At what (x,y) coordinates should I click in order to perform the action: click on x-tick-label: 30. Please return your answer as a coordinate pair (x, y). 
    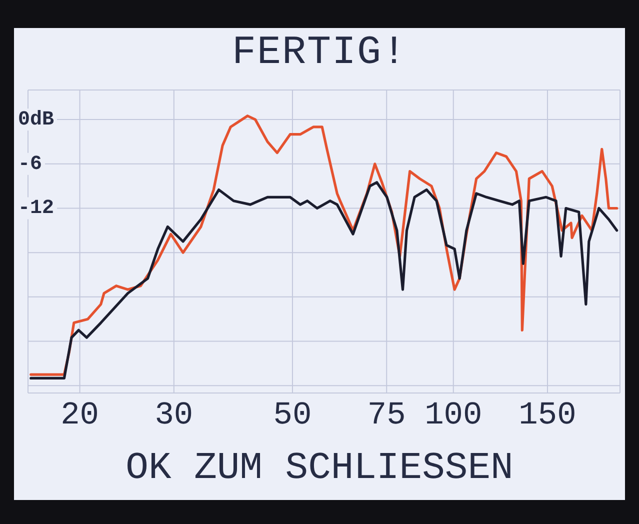
    Looking at the image, I should click on (174, 415).